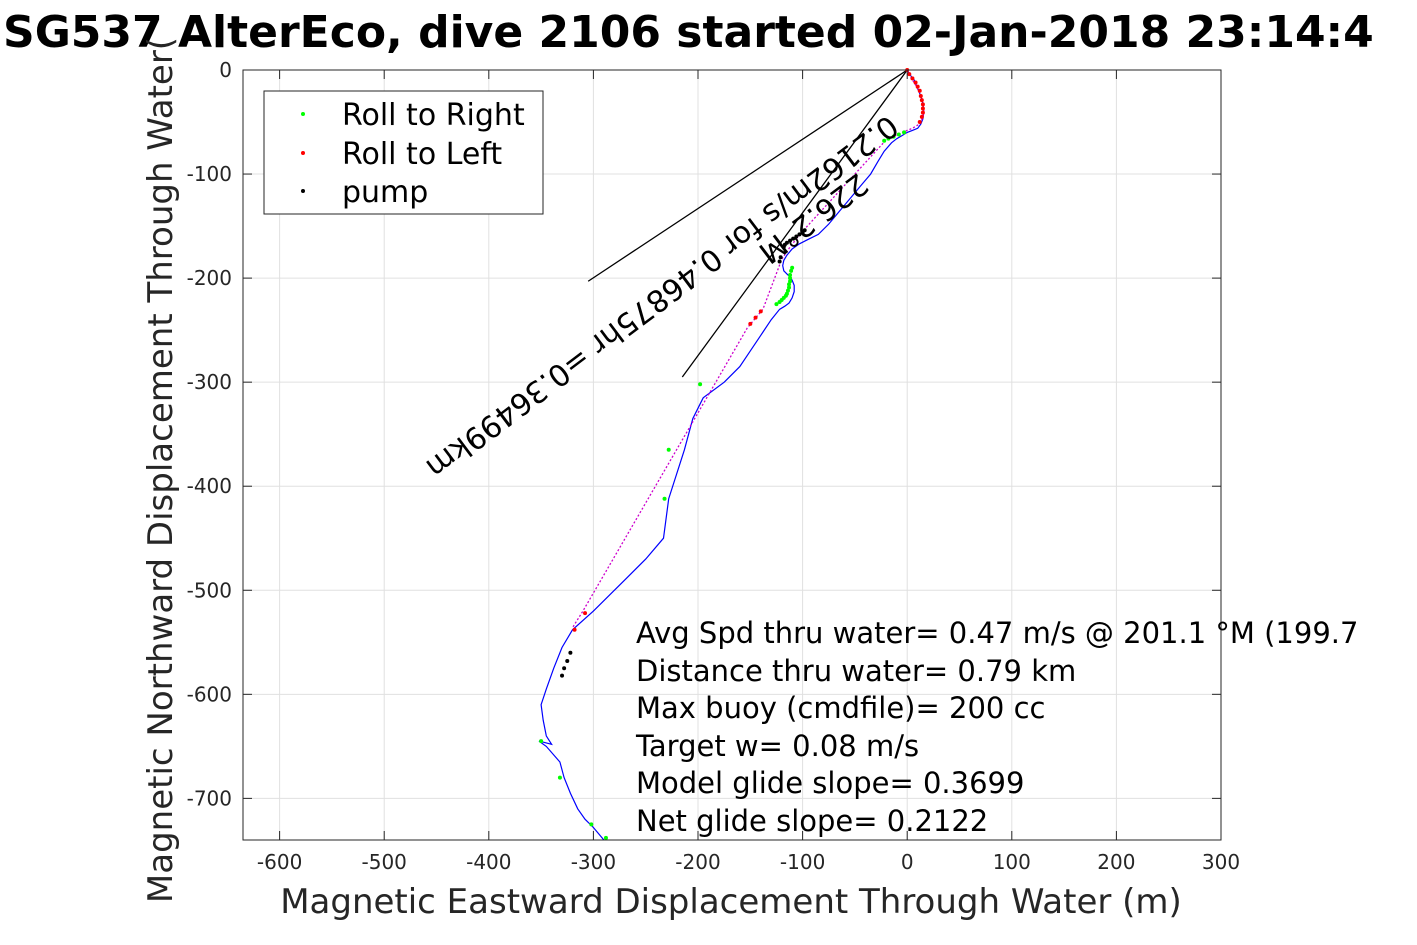  What do you see at coordinates (209, 798) in the screenshot?
I see `y-tick-label: -700` at bounding box center [209, 798].